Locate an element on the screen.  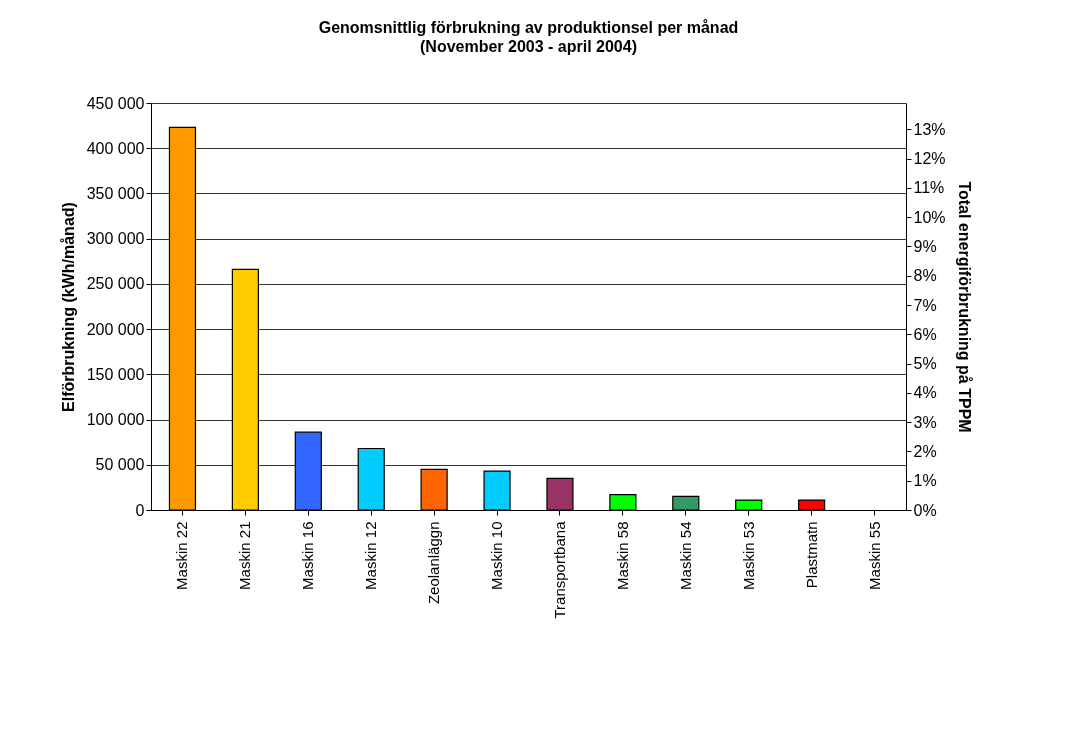
y-tick-label: 350 000 is located at coordinates (115, 193).